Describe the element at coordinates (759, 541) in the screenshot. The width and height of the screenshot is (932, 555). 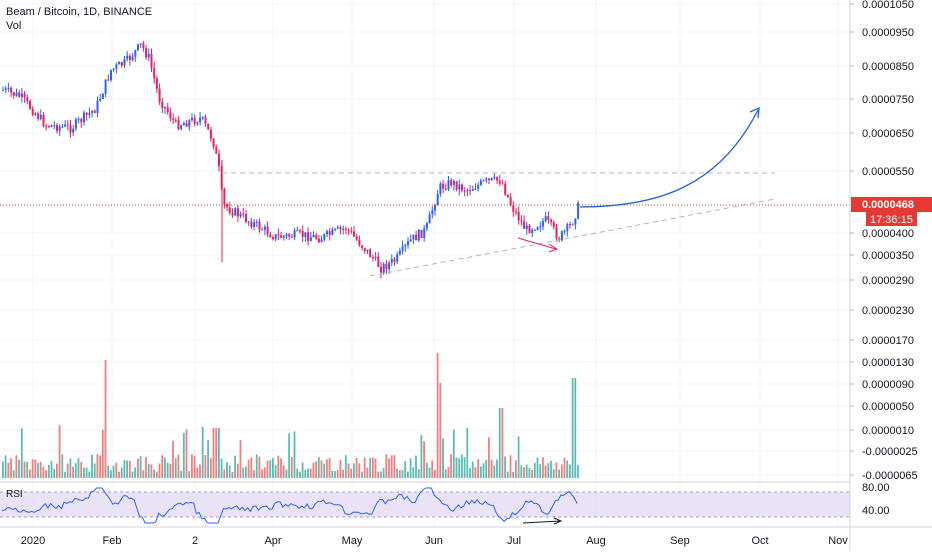
I see `time-label-9: Oct` at that location.